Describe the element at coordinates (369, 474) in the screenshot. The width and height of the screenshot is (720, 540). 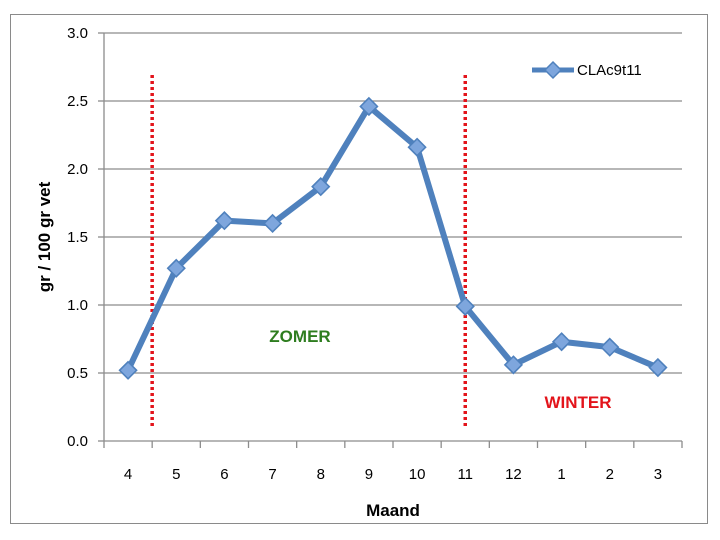
I see `x-tick-label: 9` at that location.